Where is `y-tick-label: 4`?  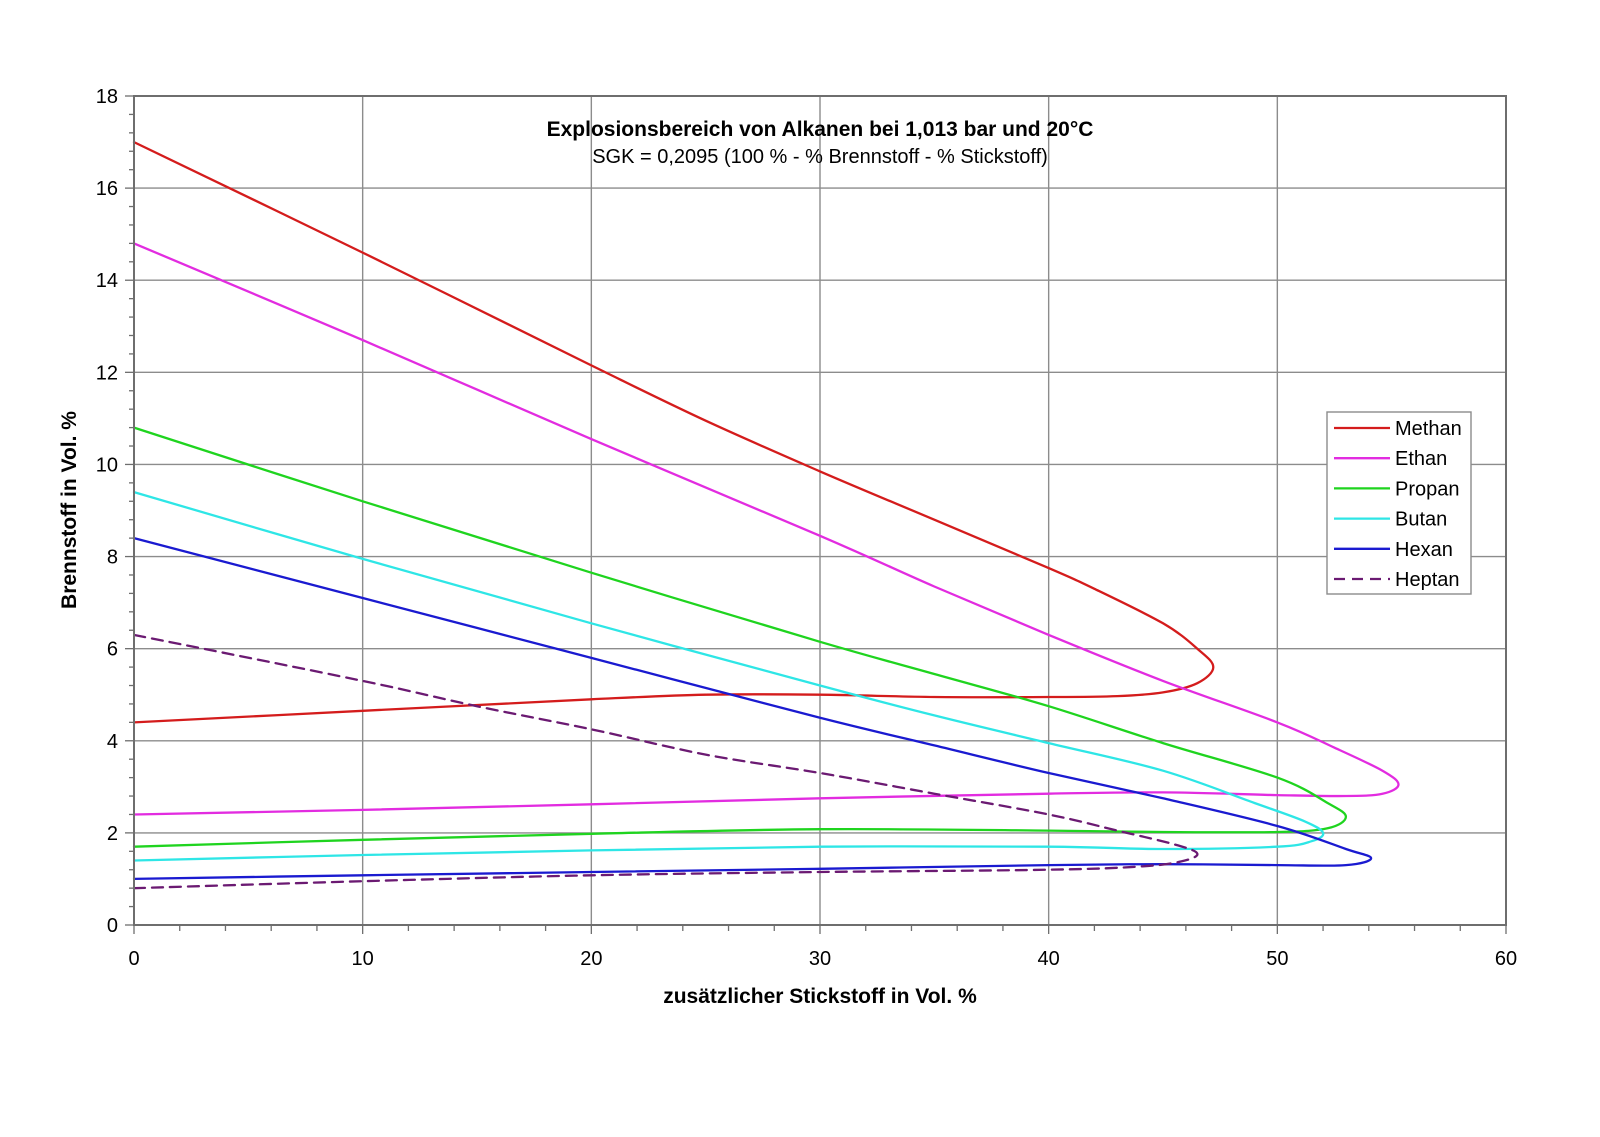 y-tick-label: 4 is located at coordinates (112, 742).